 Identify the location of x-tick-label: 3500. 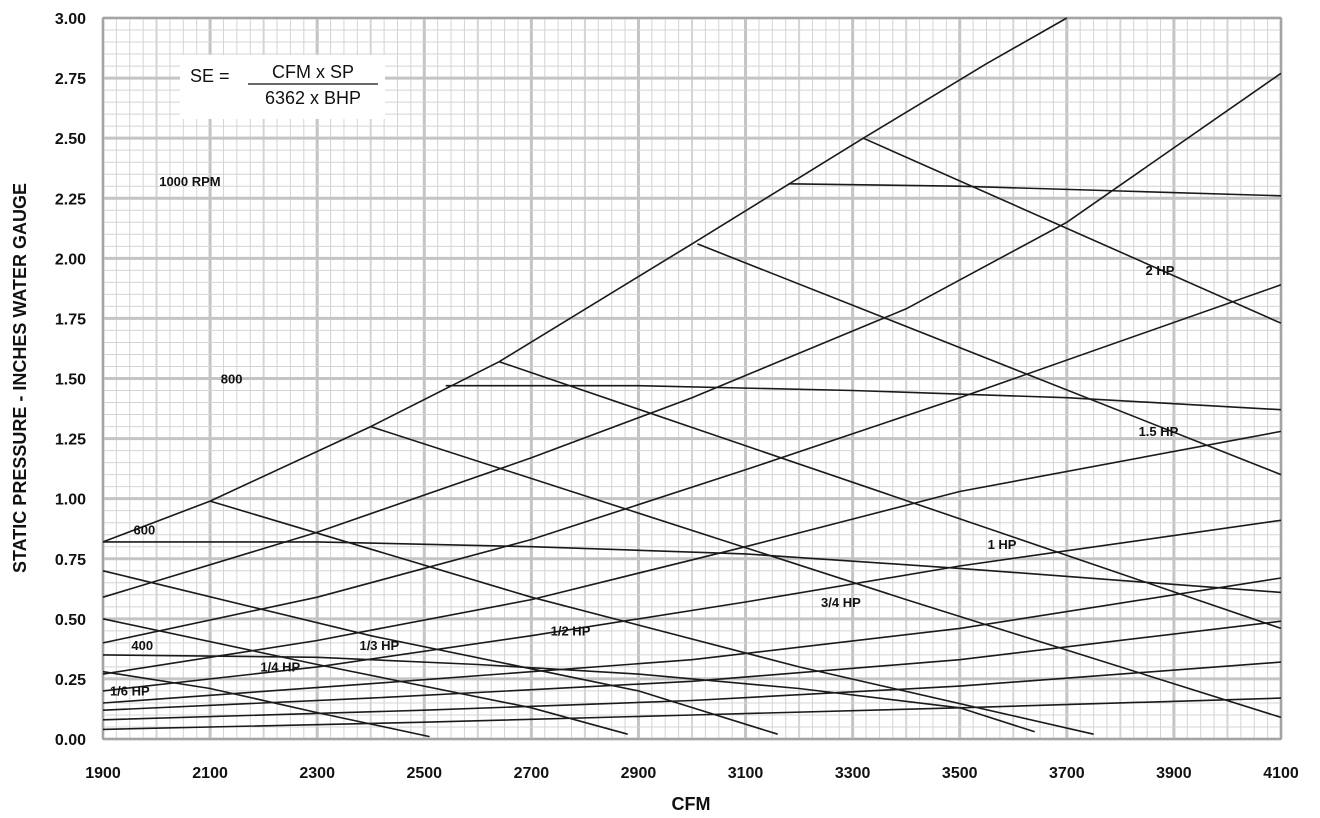
(960, 773).